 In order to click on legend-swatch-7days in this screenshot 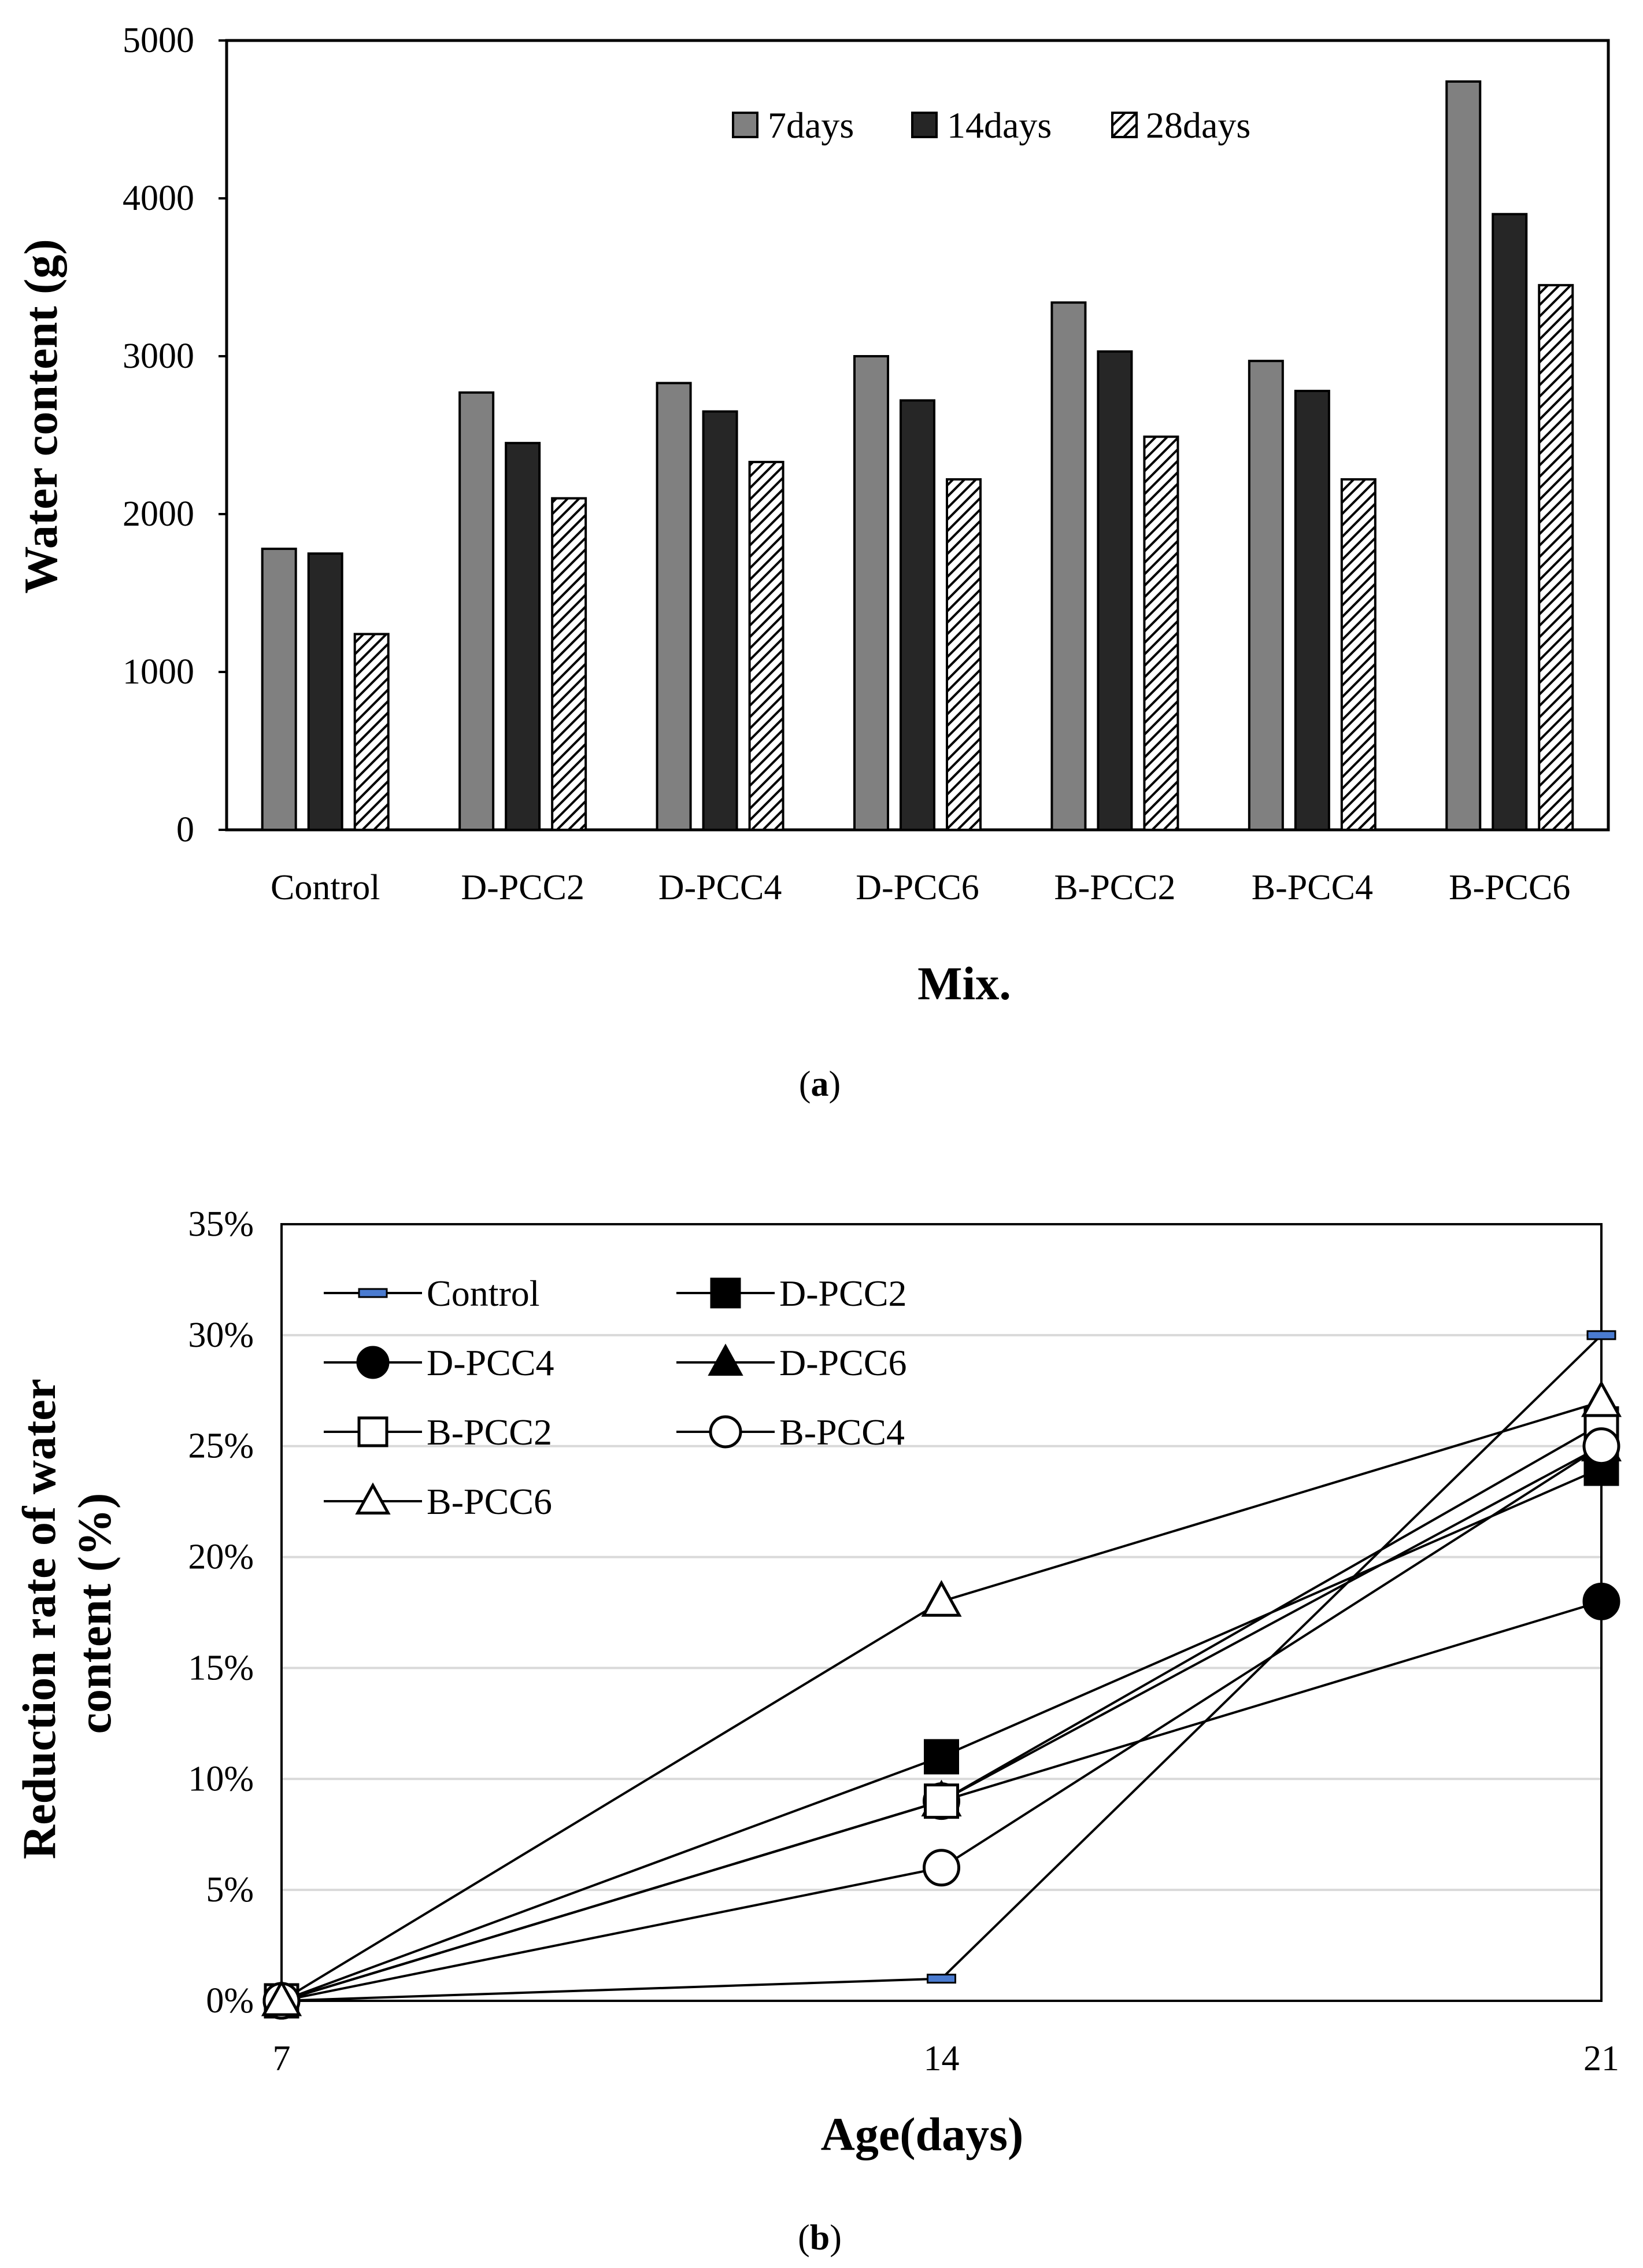, I will do `click(745, 125)`.